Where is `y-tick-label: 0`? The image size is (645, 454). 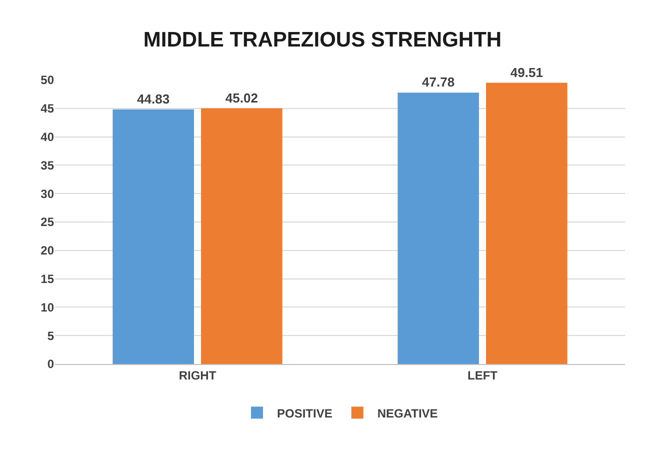
y-tick-label: 0 is located at coordinates (50, 364).